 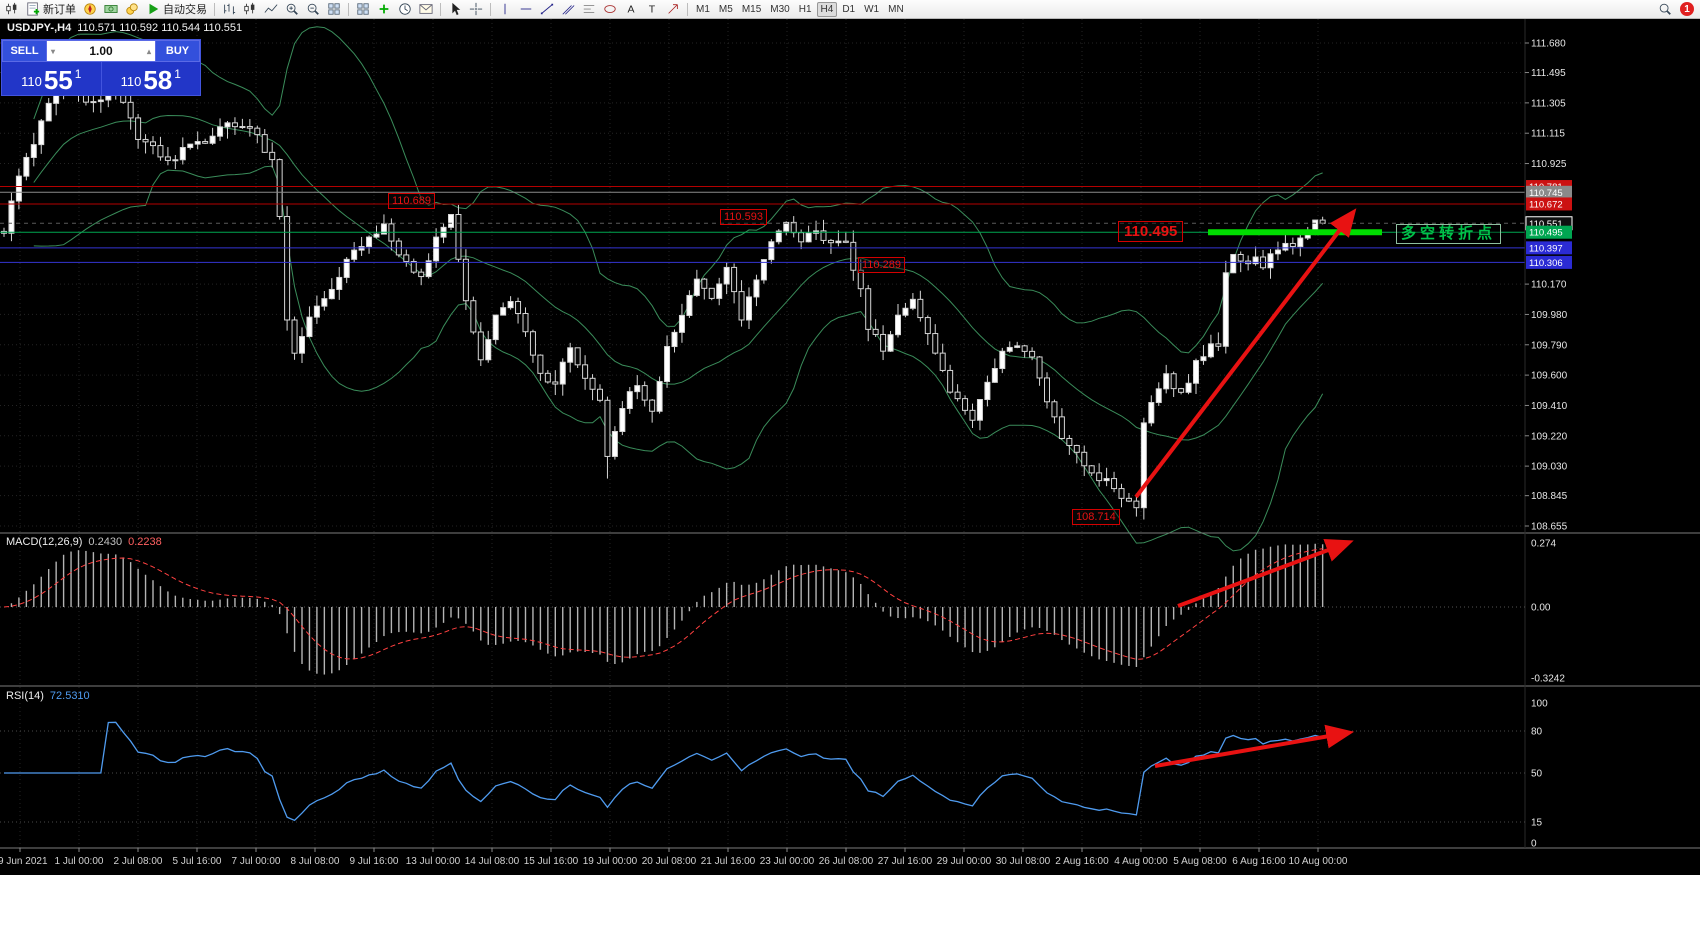 I want to click on sell-button: SELL, so click(x=24, y=51).